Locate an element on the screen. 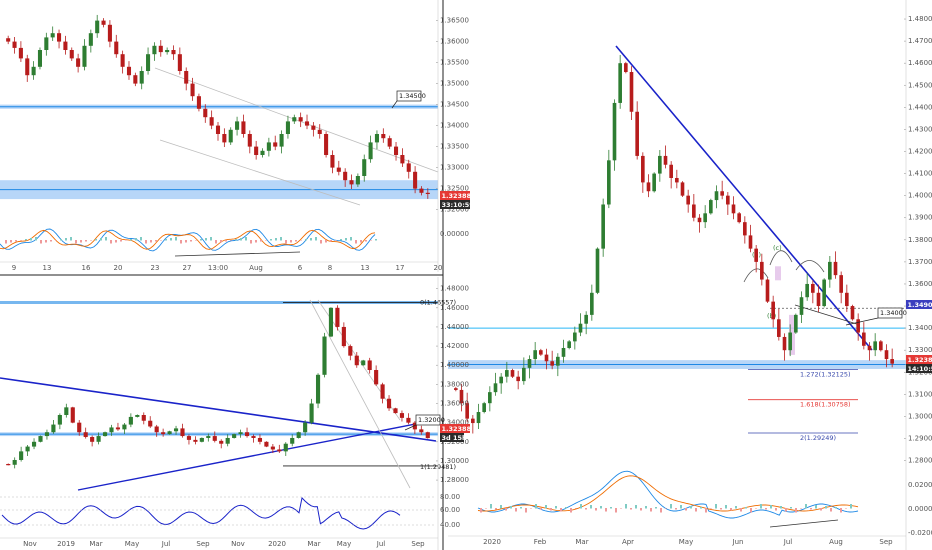  price-tag-bg is located at coordinates (919, 359).